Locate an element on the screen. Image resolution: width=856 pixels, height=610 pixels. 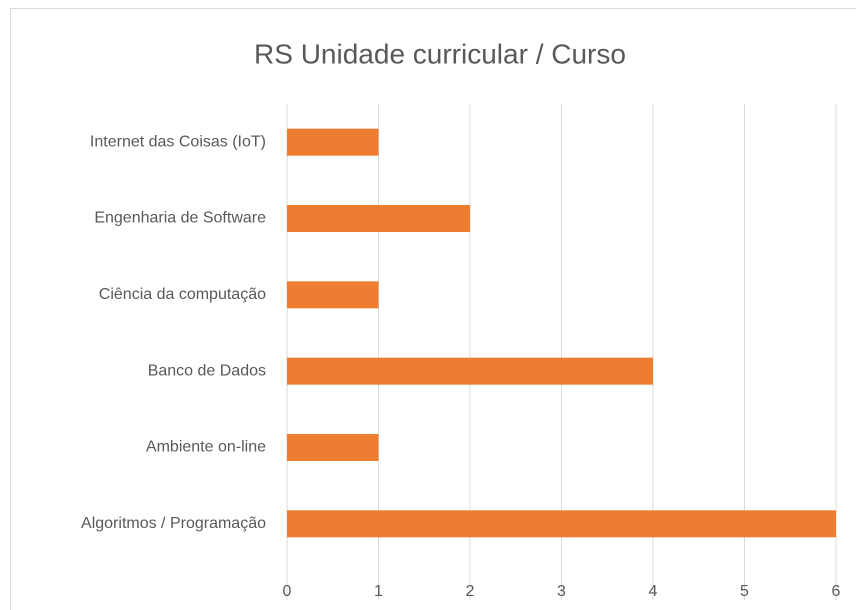
x-tick-label: 3 is located at coordinates (561, 591).